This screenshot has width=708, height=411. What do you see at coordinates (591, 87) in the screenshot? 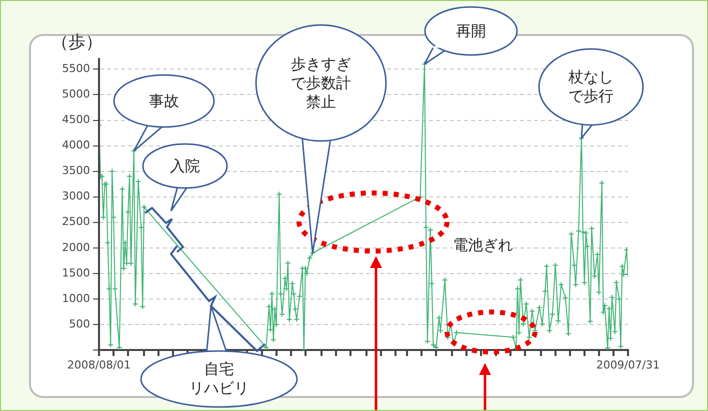
I see `annotation: 杖なしで歩行` at bounding box center [591, 87].